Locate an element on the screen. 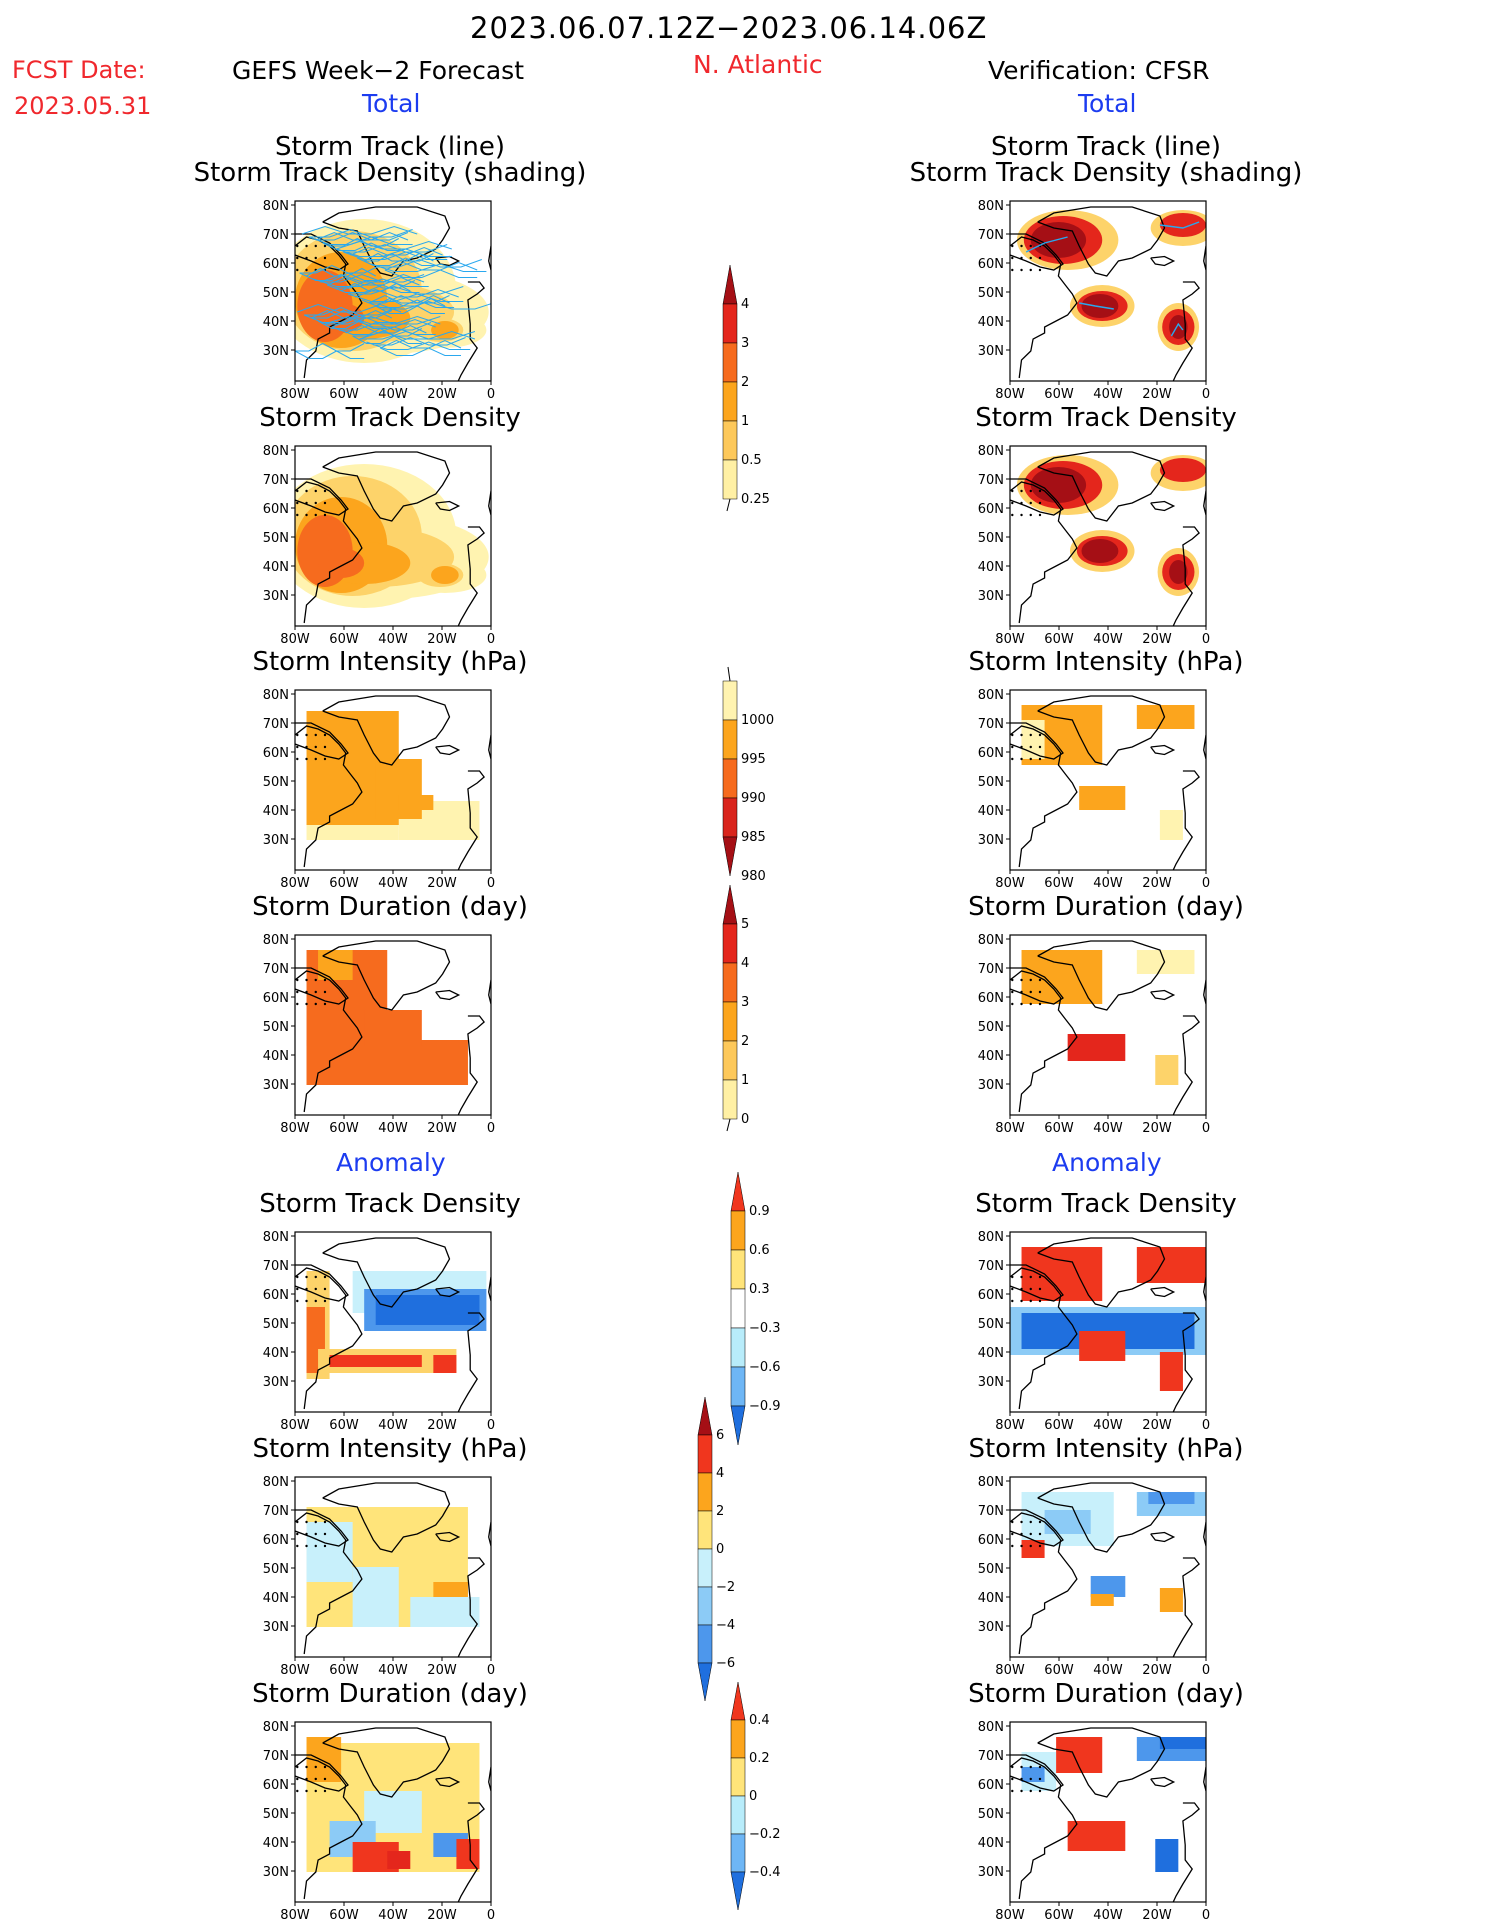 Image resolution: width=1487 pixels, height=1925 pixels. lat-label: 60N is located at coordinates (276, 1295).